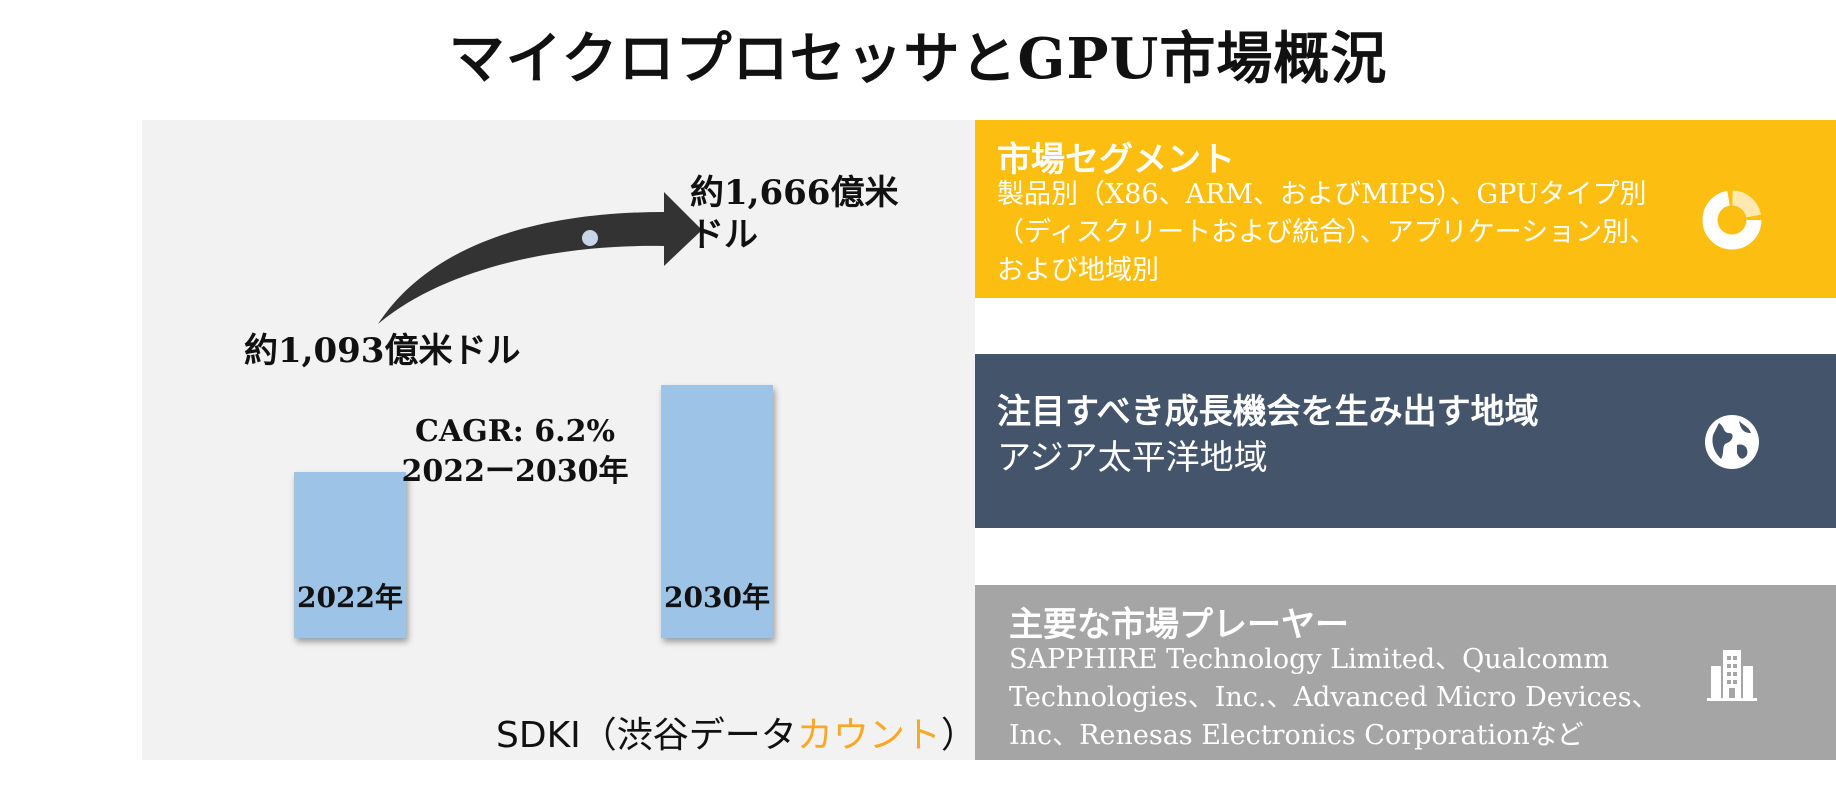  I want to click on region-heading: 注目すべき成長機会を生み出す地域, so click(1268, 412).